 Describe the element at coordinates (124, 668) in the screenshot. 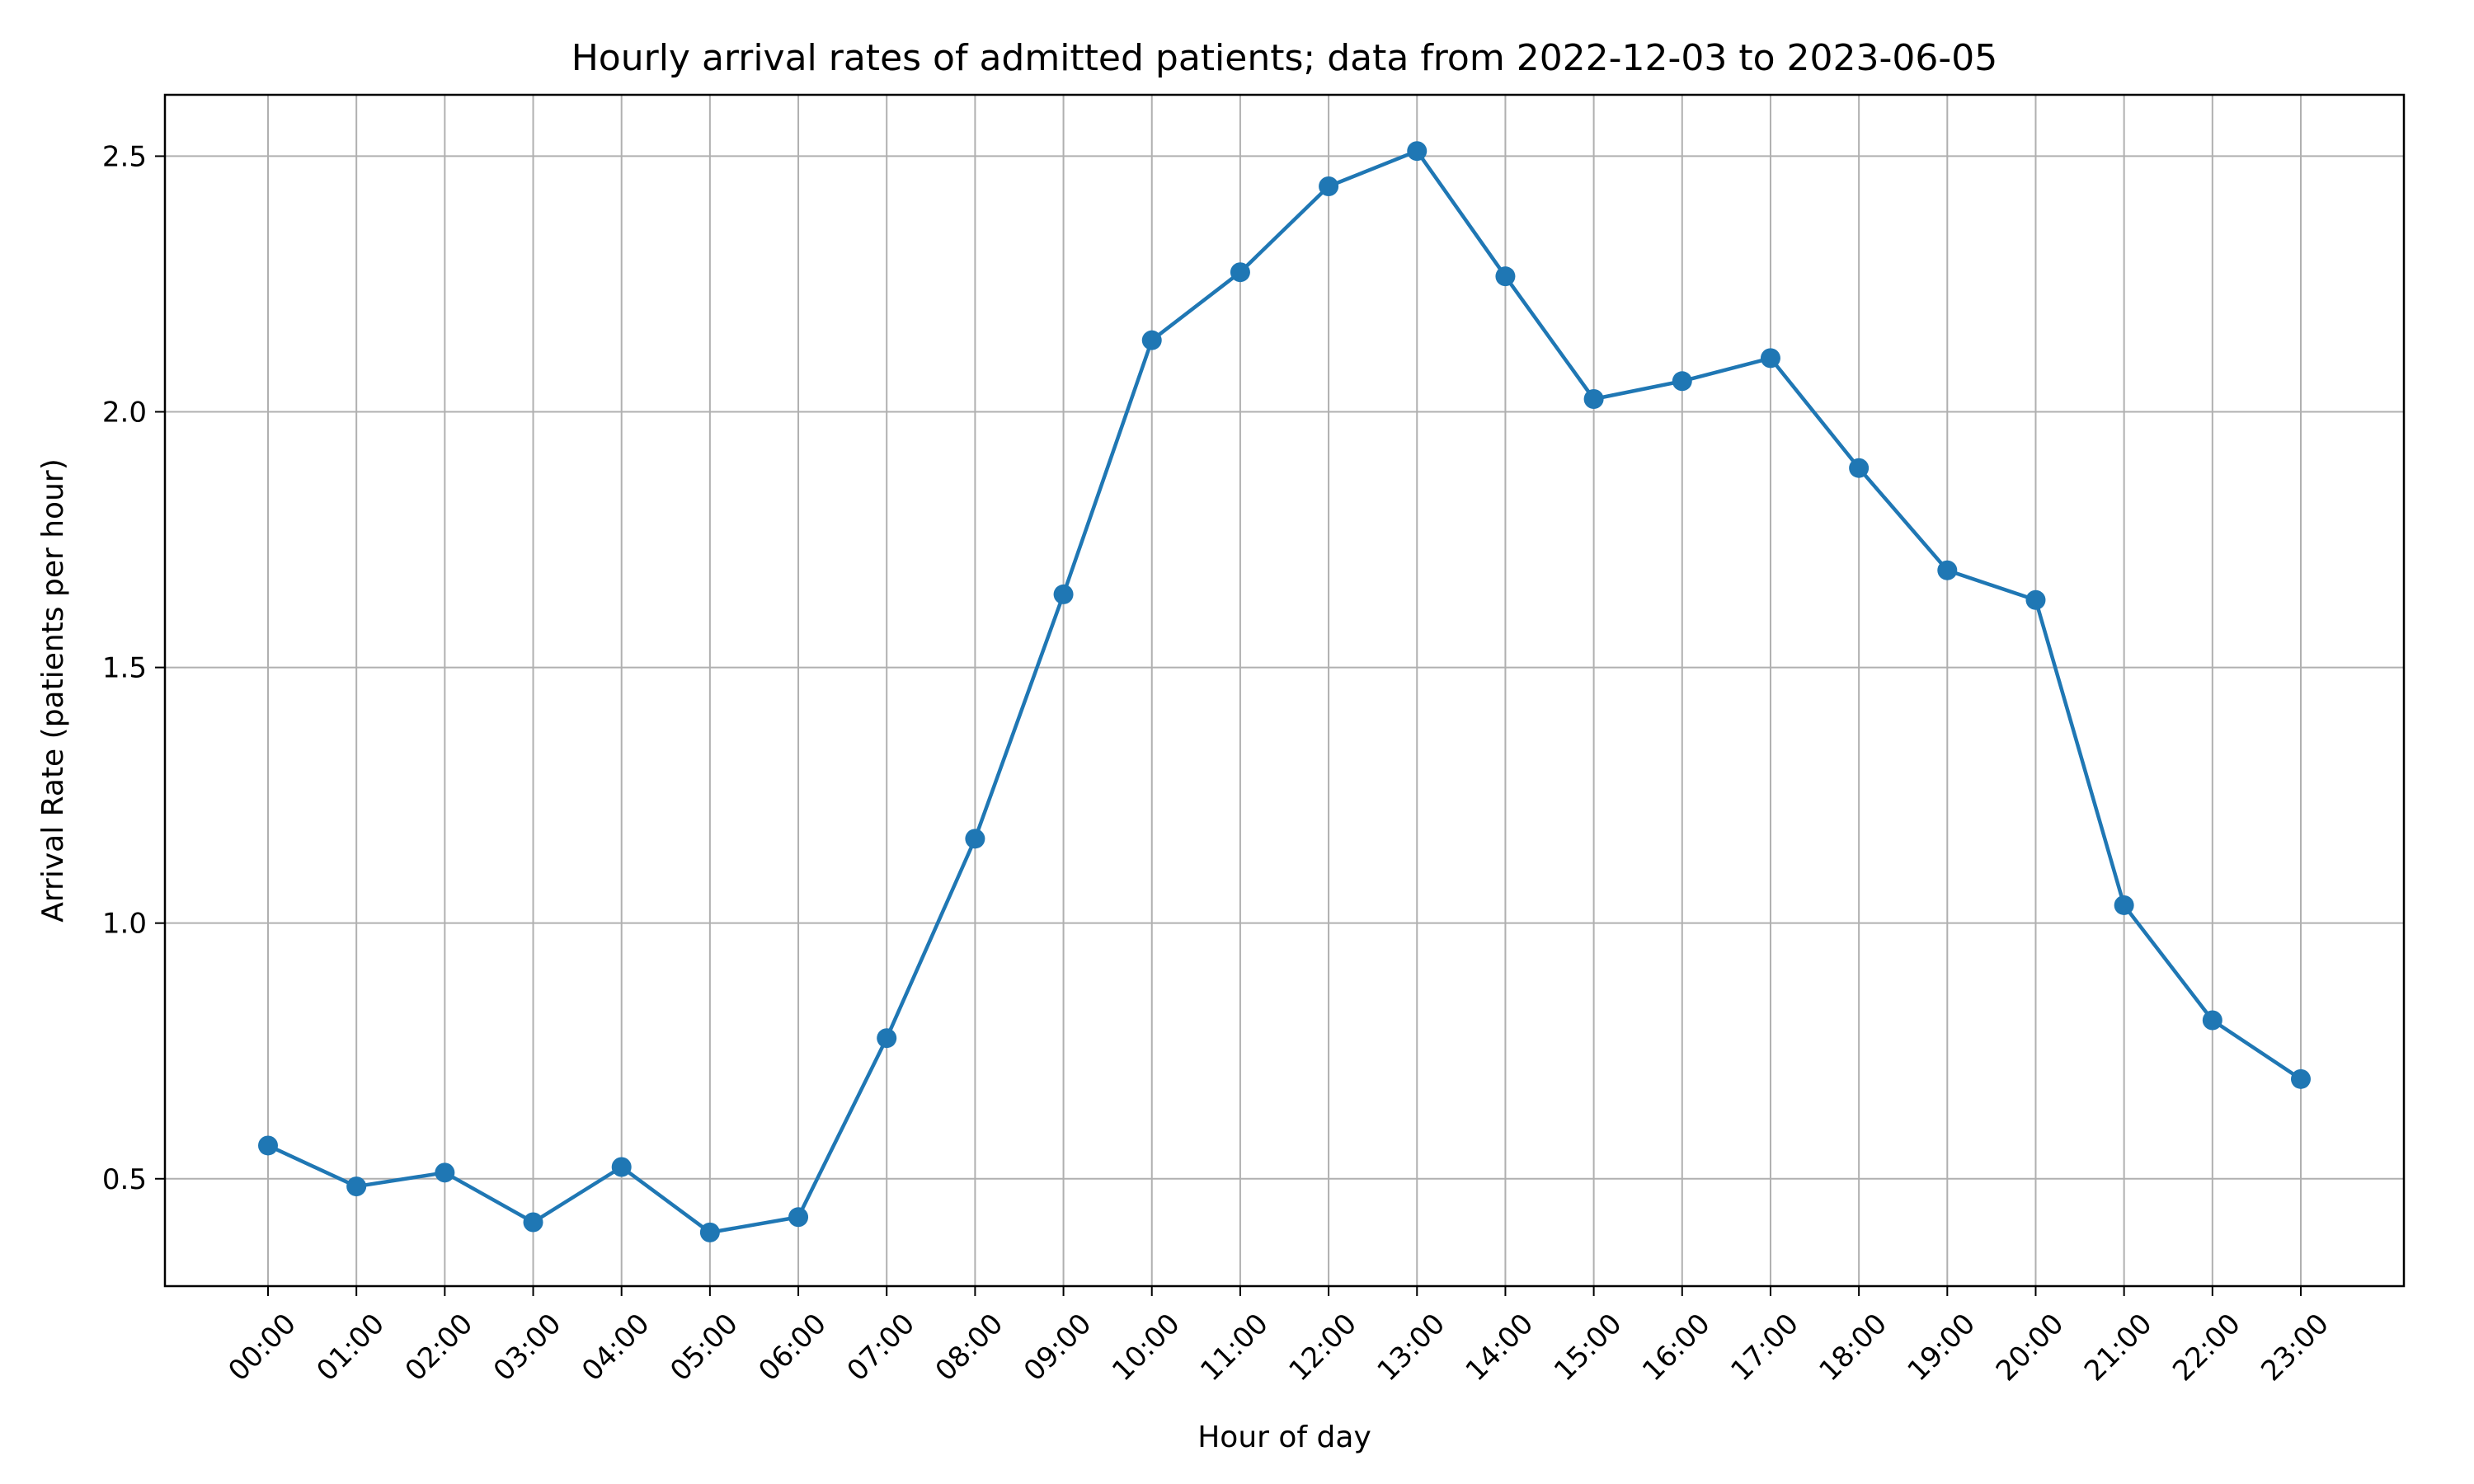

I see `y-tick-label: 1.5` at that location.